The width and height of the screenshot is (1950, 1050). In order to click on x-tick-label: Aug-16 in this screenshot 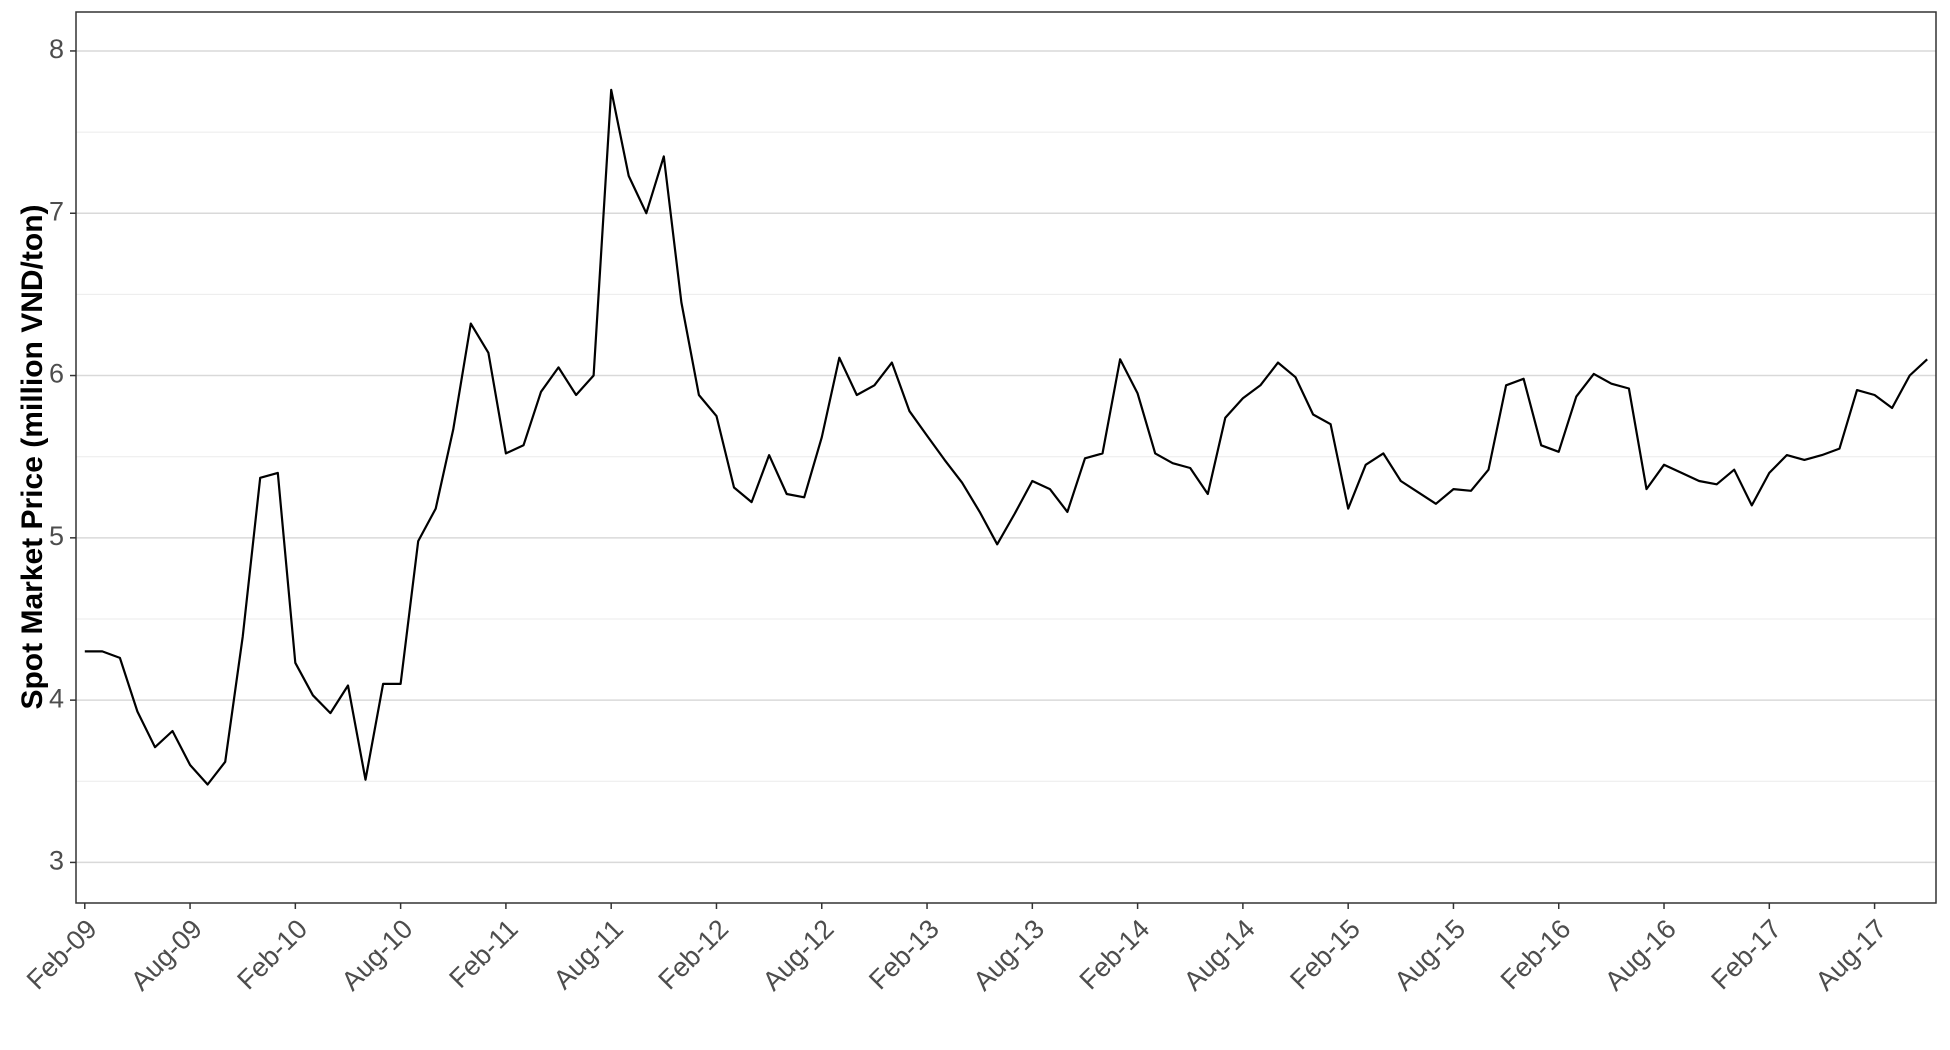, I will do `click(1640, 955)`.